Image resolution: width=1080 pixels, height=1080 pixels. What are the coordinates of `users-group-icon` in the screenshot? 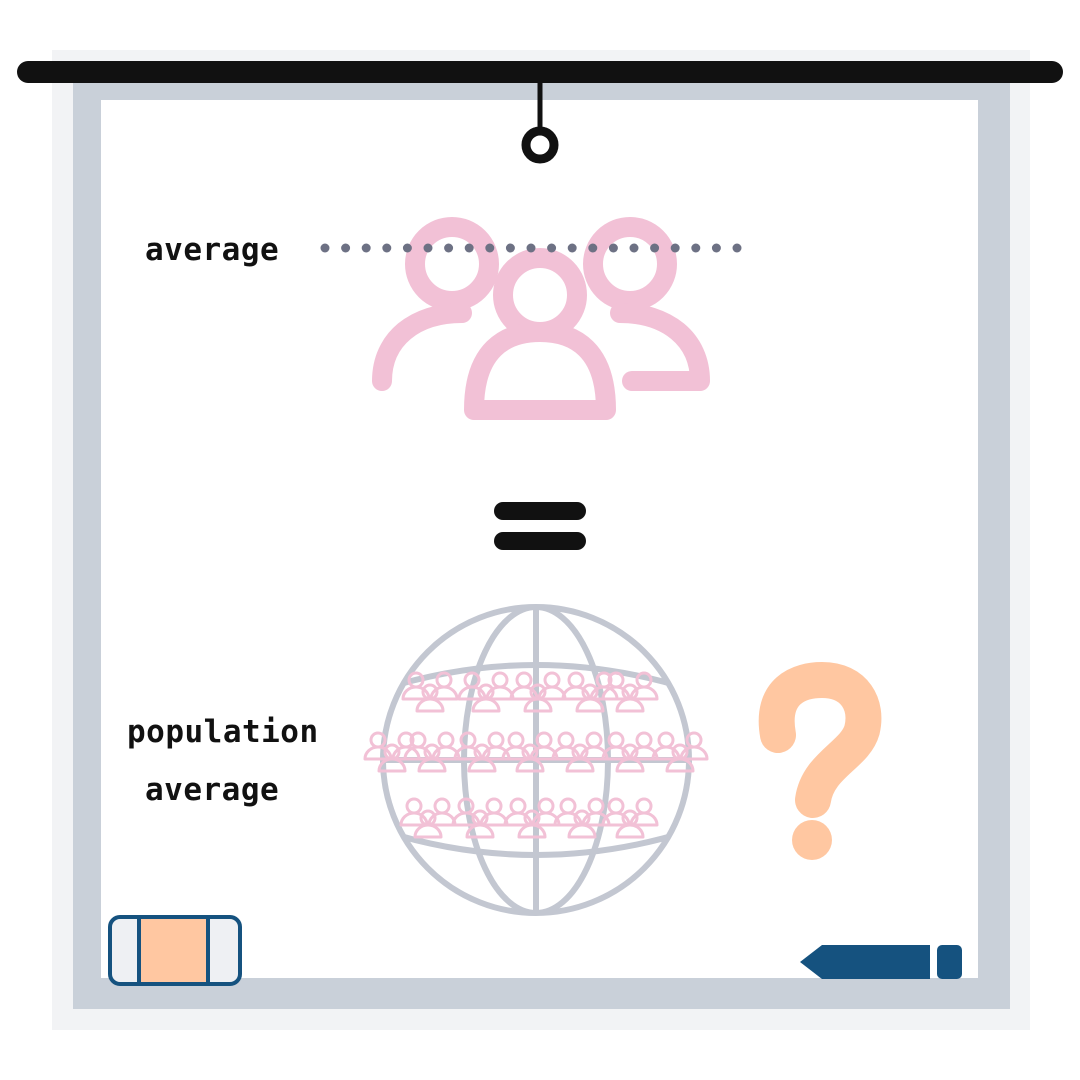 It's located at (541, 318).